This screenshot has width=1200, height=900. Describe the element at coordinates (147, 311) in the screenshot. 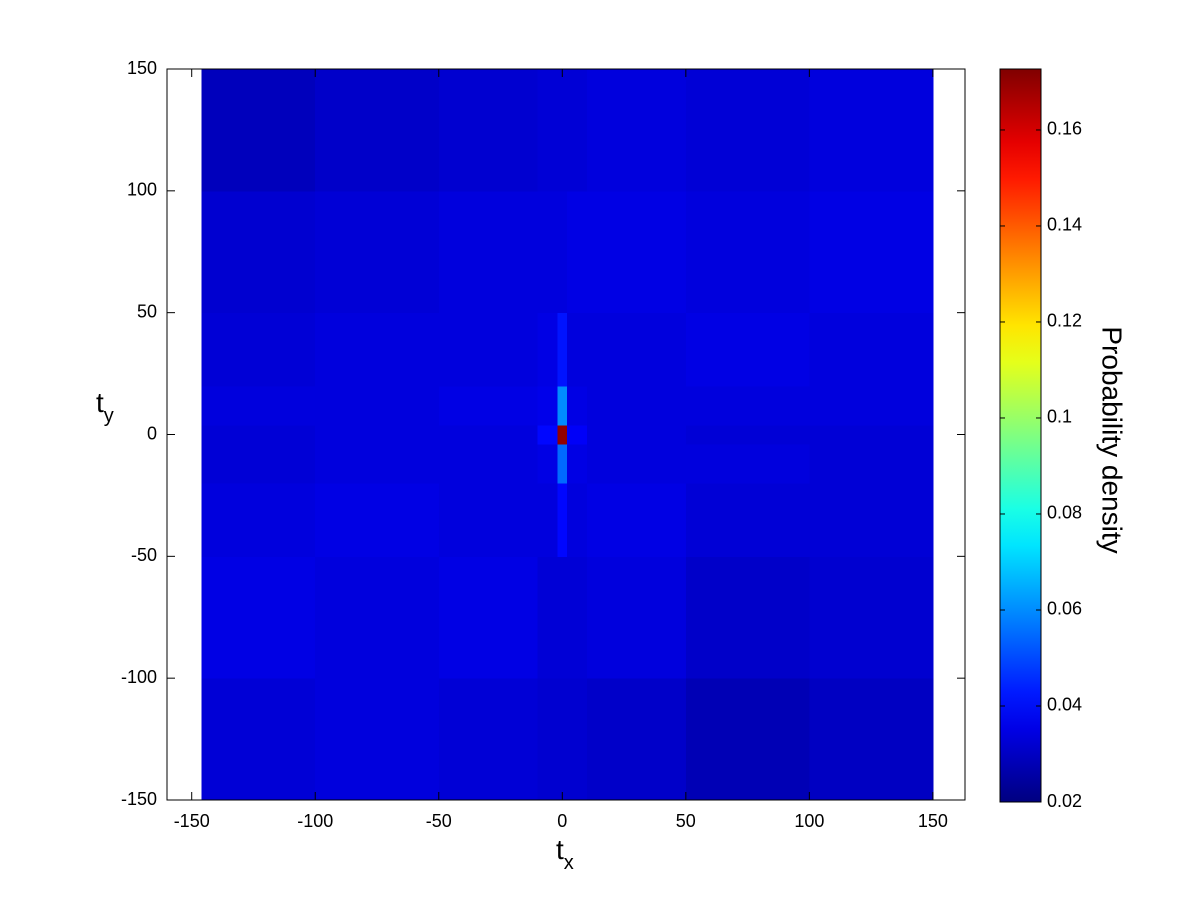

I see `y-tick-label: 50` at that location.